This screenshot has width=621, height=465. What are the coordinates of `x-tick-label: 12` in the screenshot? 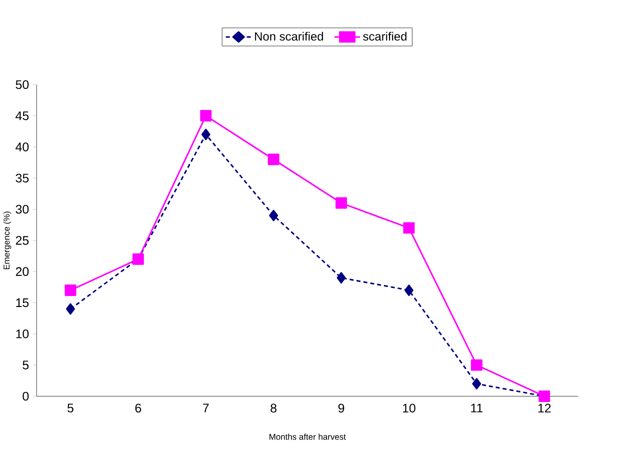 It's located at (544, 408).